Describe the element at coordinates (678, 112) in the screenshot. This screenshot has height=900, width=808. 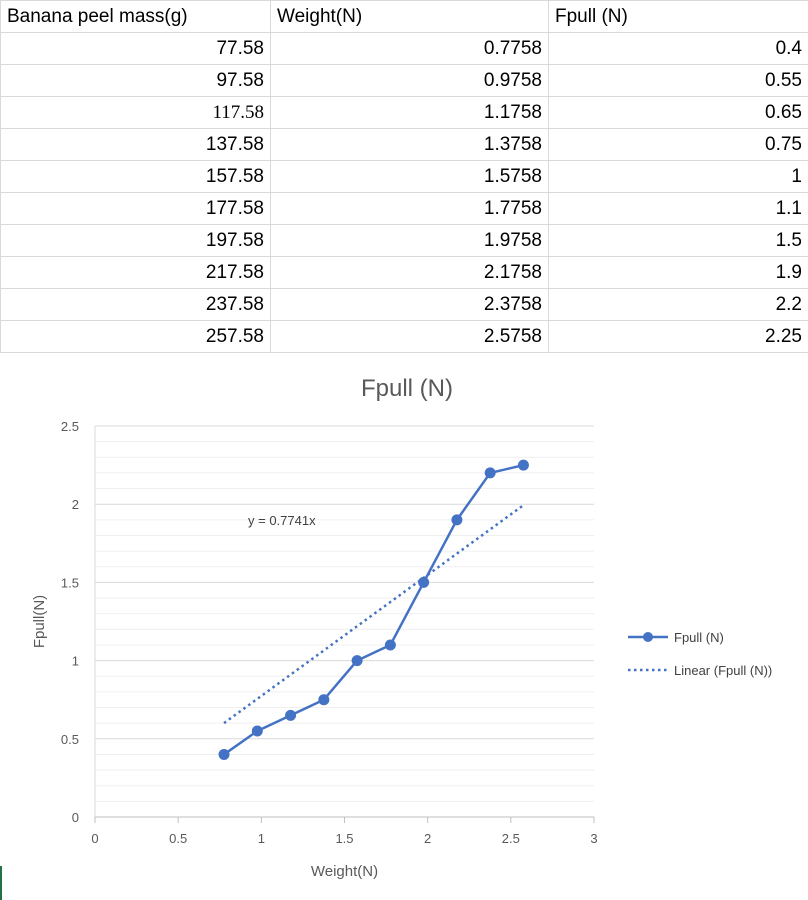
I see `cell-fpull: 0.65` at that location.